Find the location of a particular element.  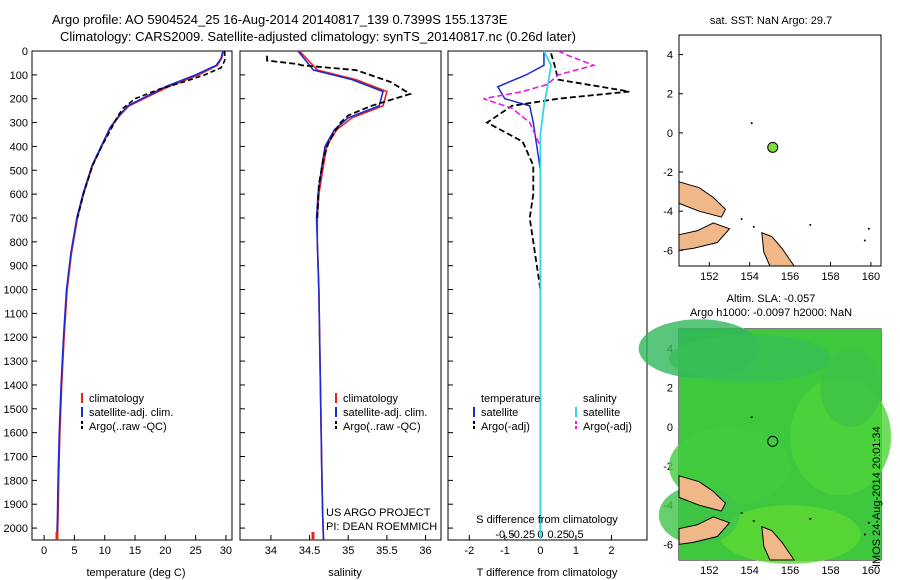

y-tick-label: 1500 is located at coordinates (16, 410).